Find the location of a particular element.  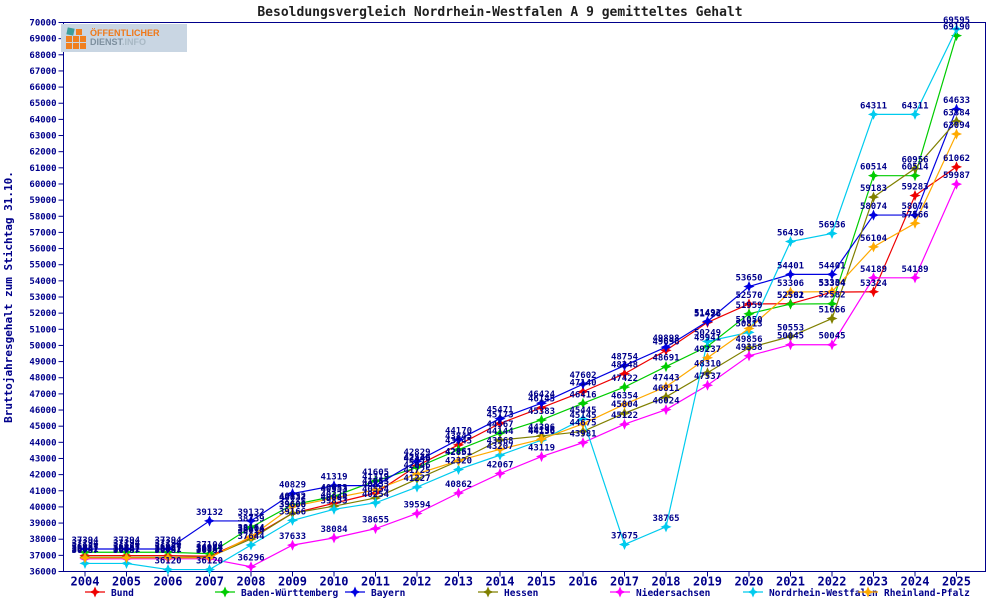

svg-text: 36787 is located at coordinates (209, 551).